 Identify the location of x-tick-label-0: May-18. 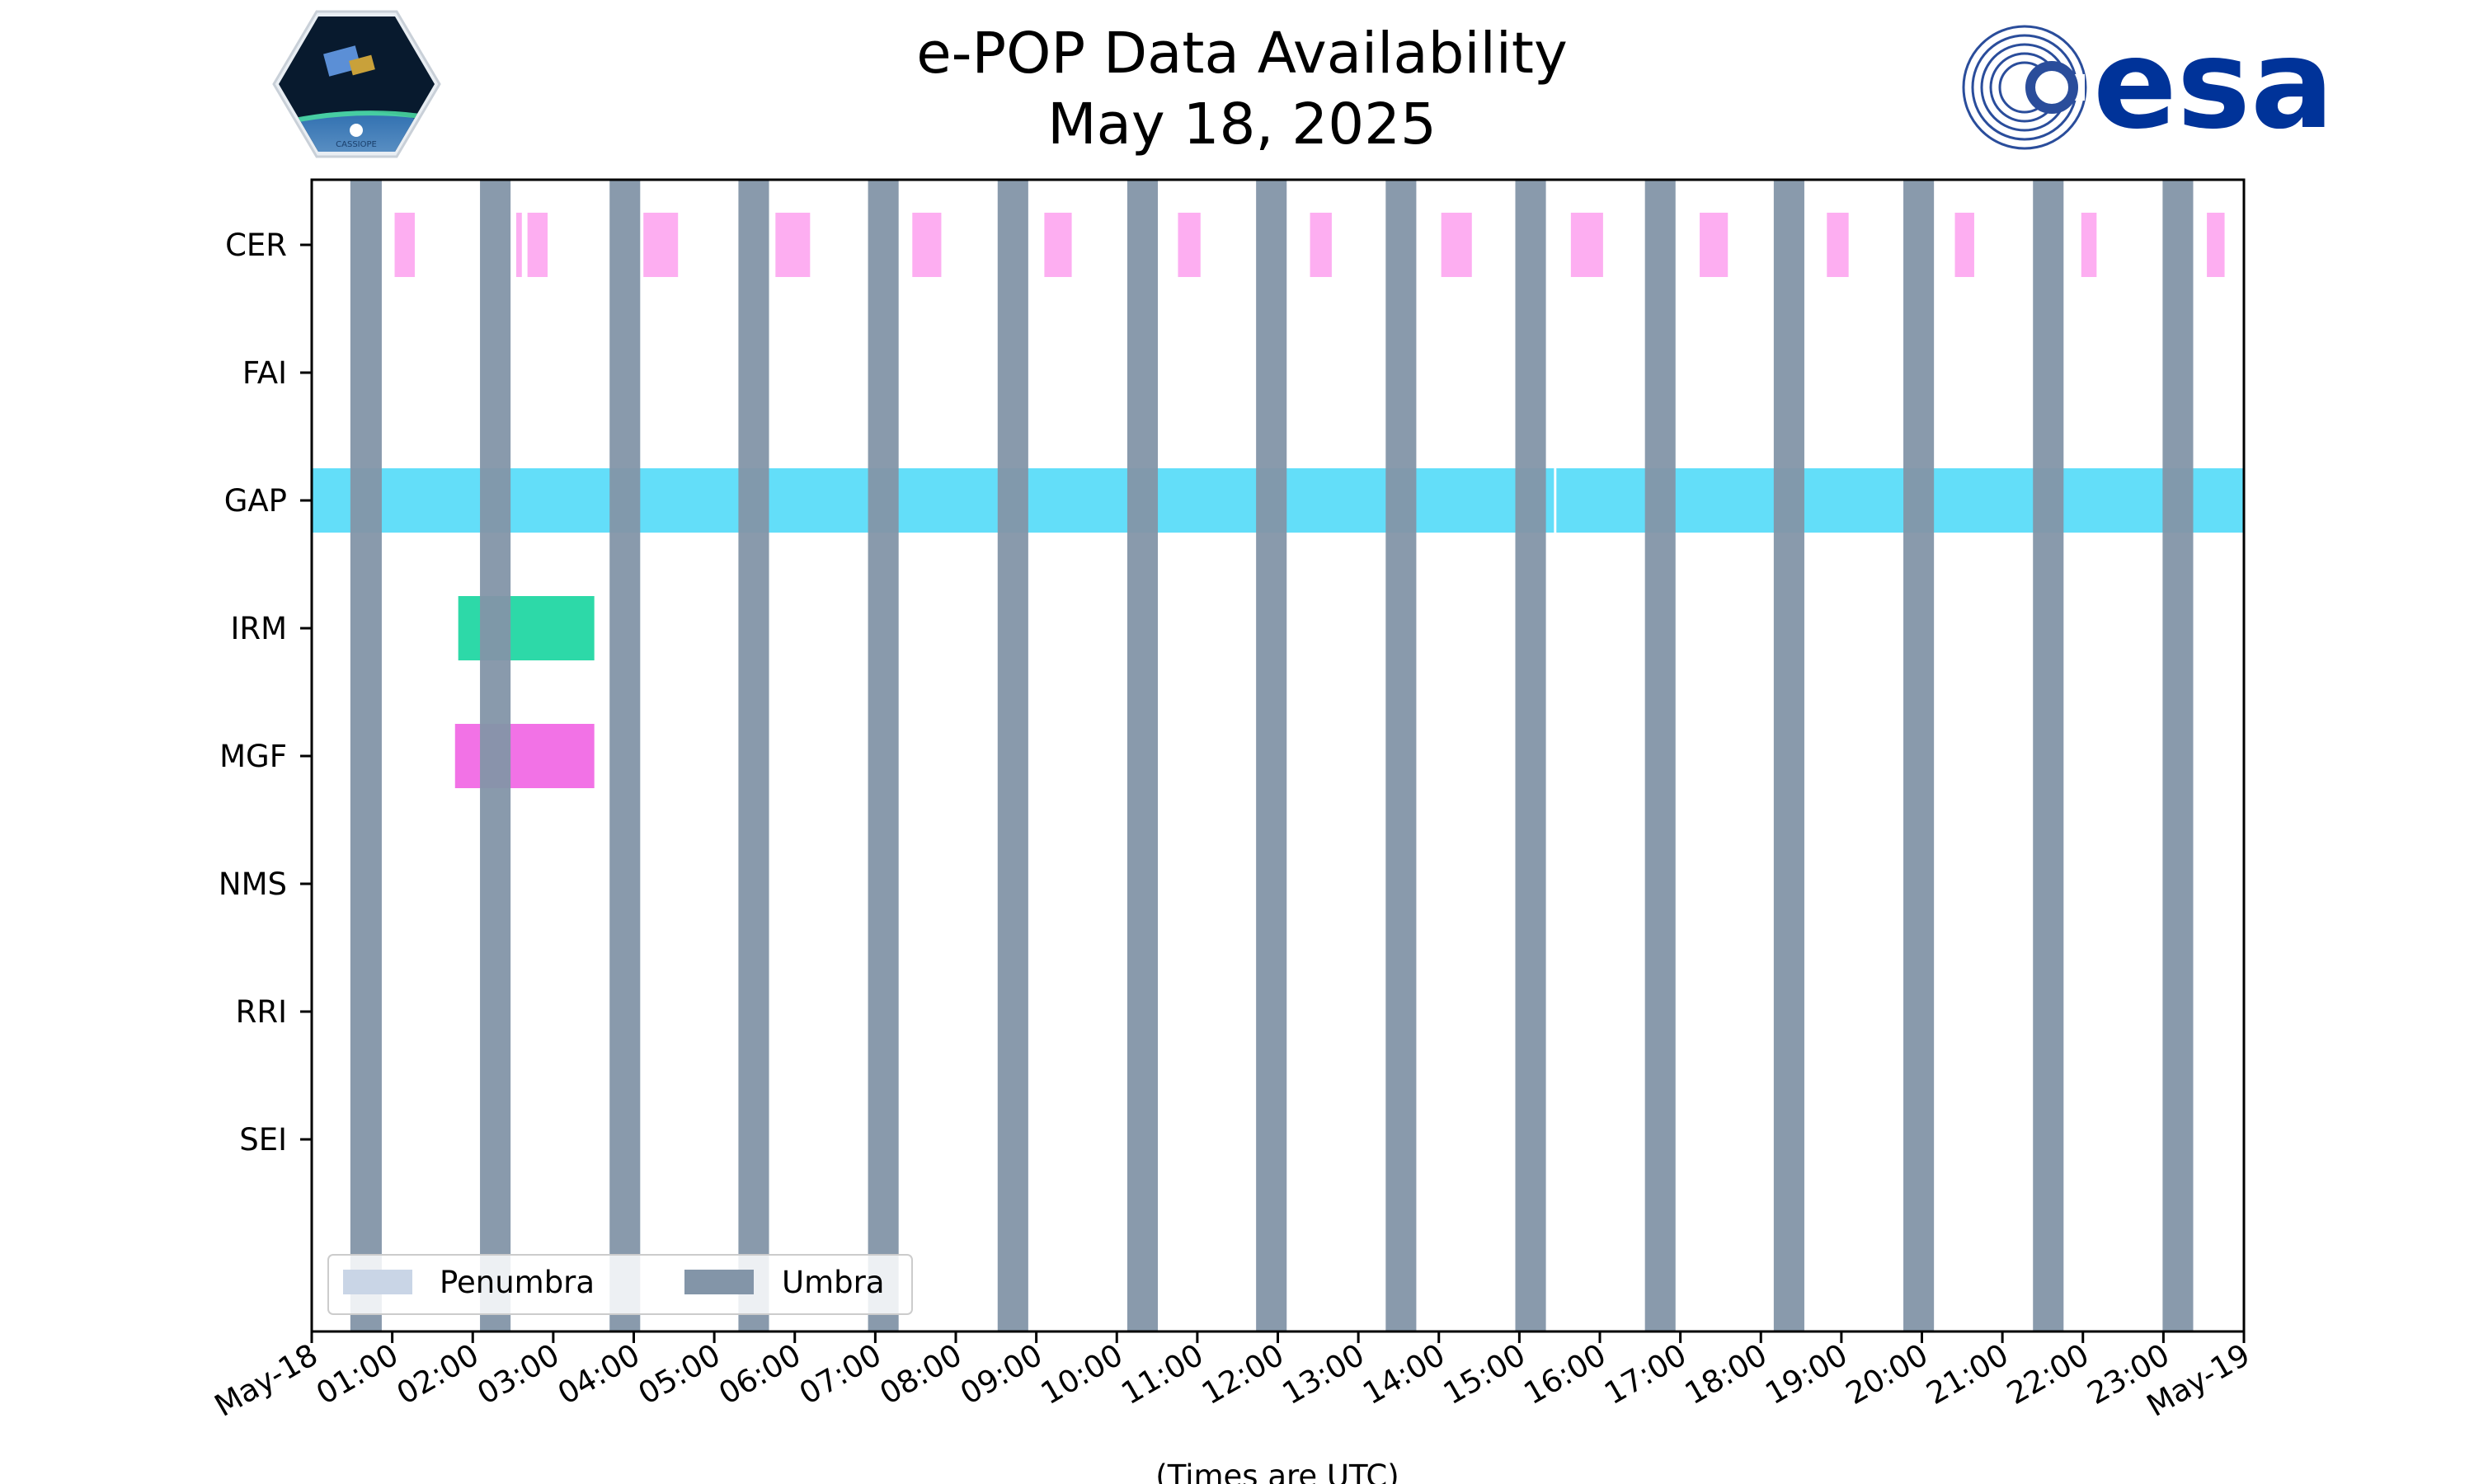
(266, 1380).